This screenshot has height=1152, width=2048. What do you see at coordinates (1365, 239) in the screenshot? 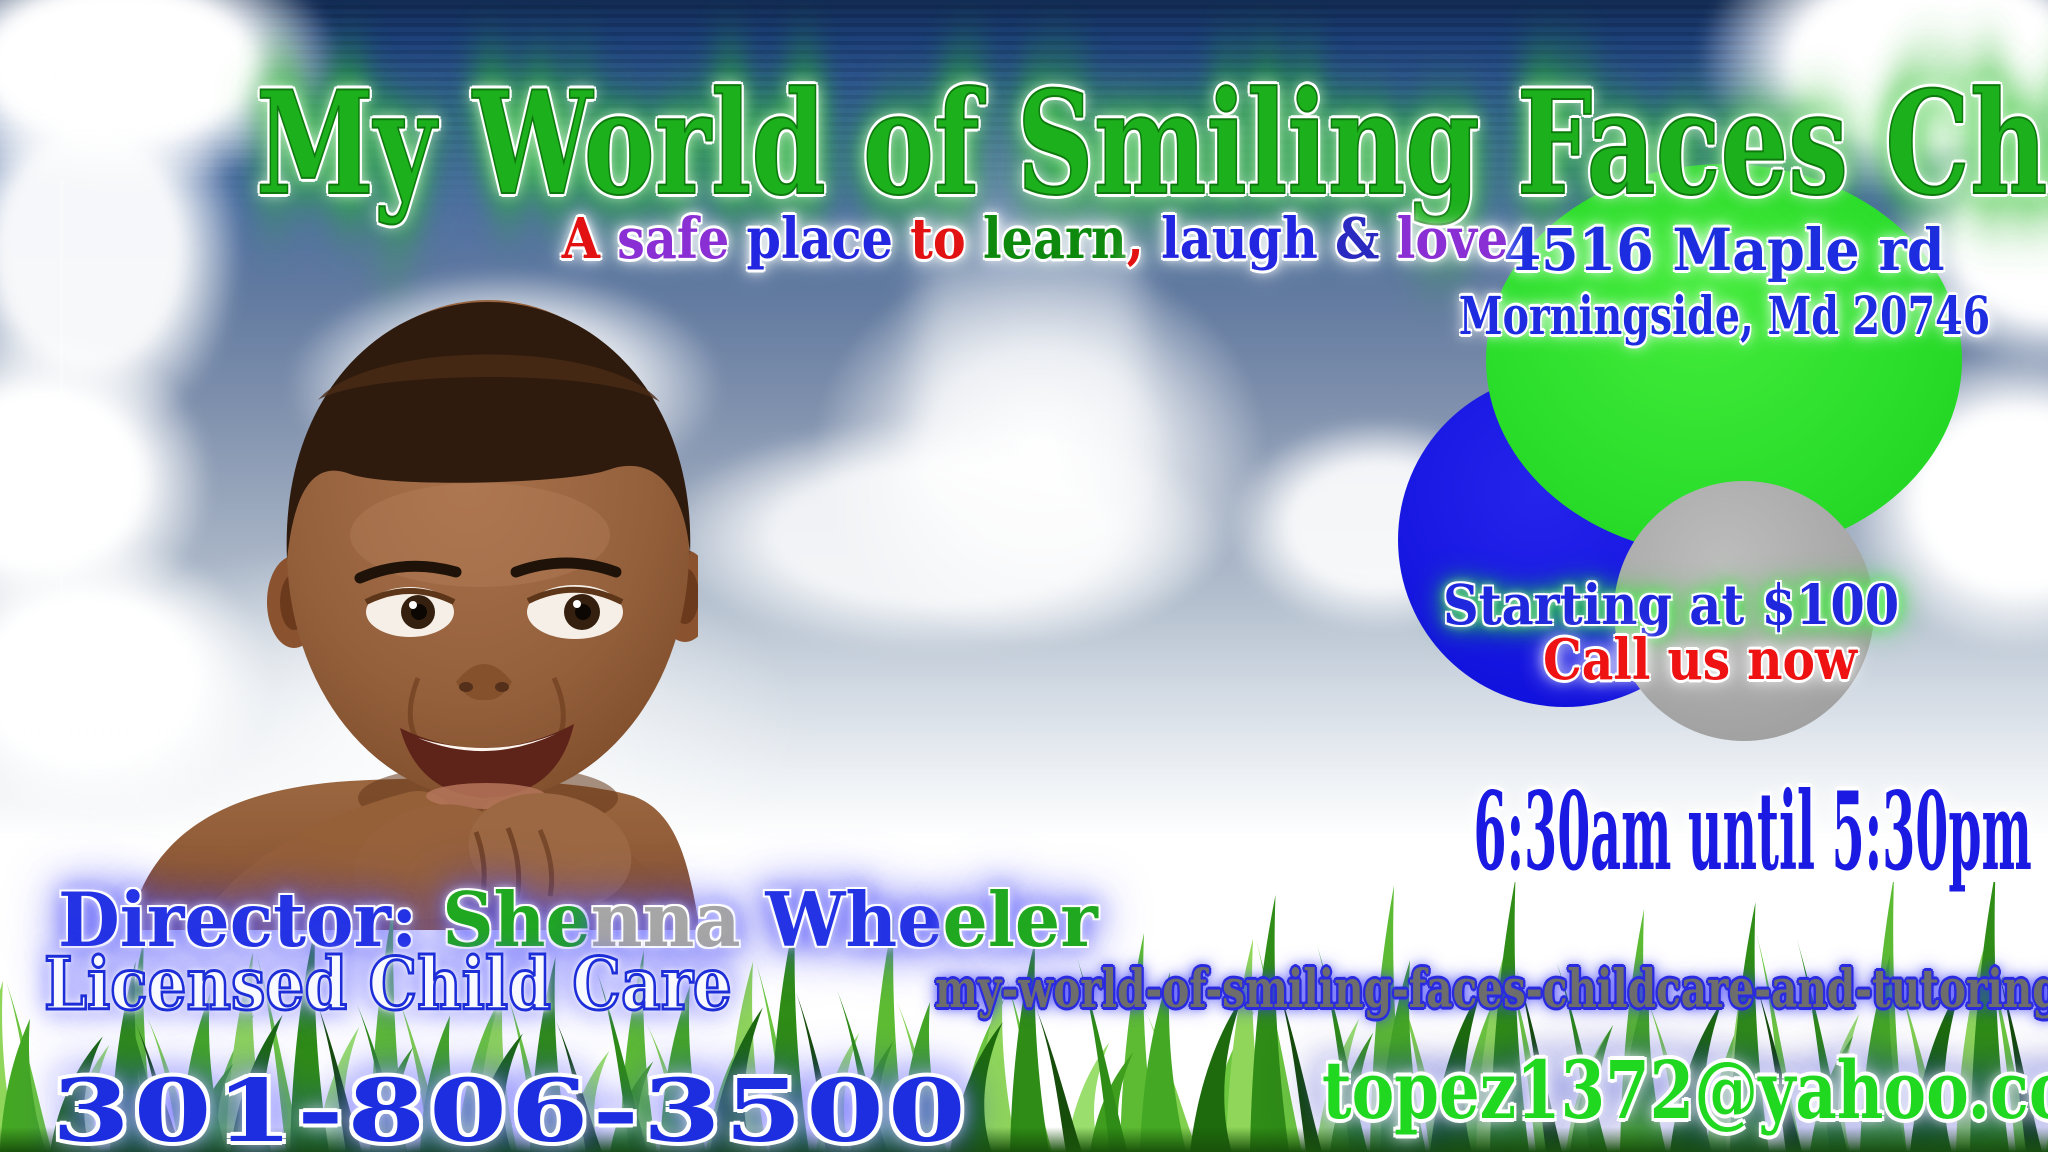
I see `tagline-word: &` at bounding box center [1365, 239].